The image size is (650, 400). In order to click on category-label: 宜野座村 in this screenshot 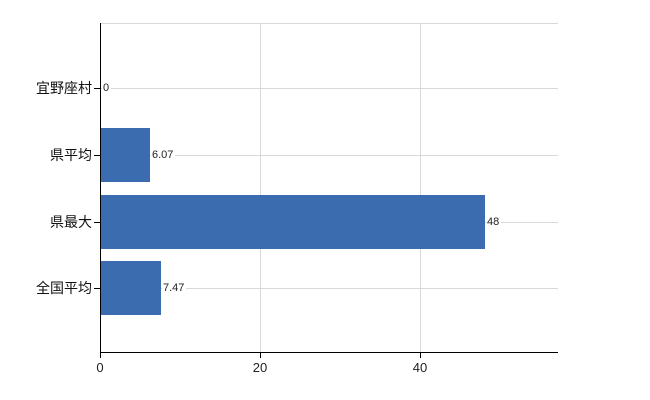, I will do `click(64, 88)`.